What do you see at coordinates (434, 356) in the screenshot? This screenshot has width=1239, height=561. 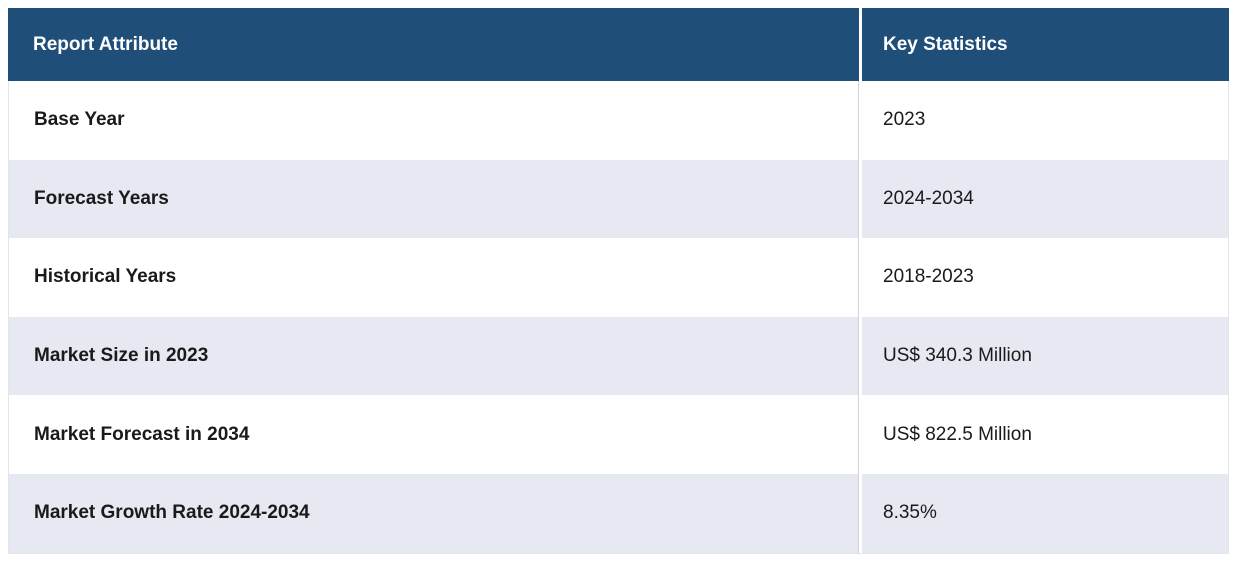 I see `attribute-cell: Market Size in 2023` at bounding box center [434, 356].